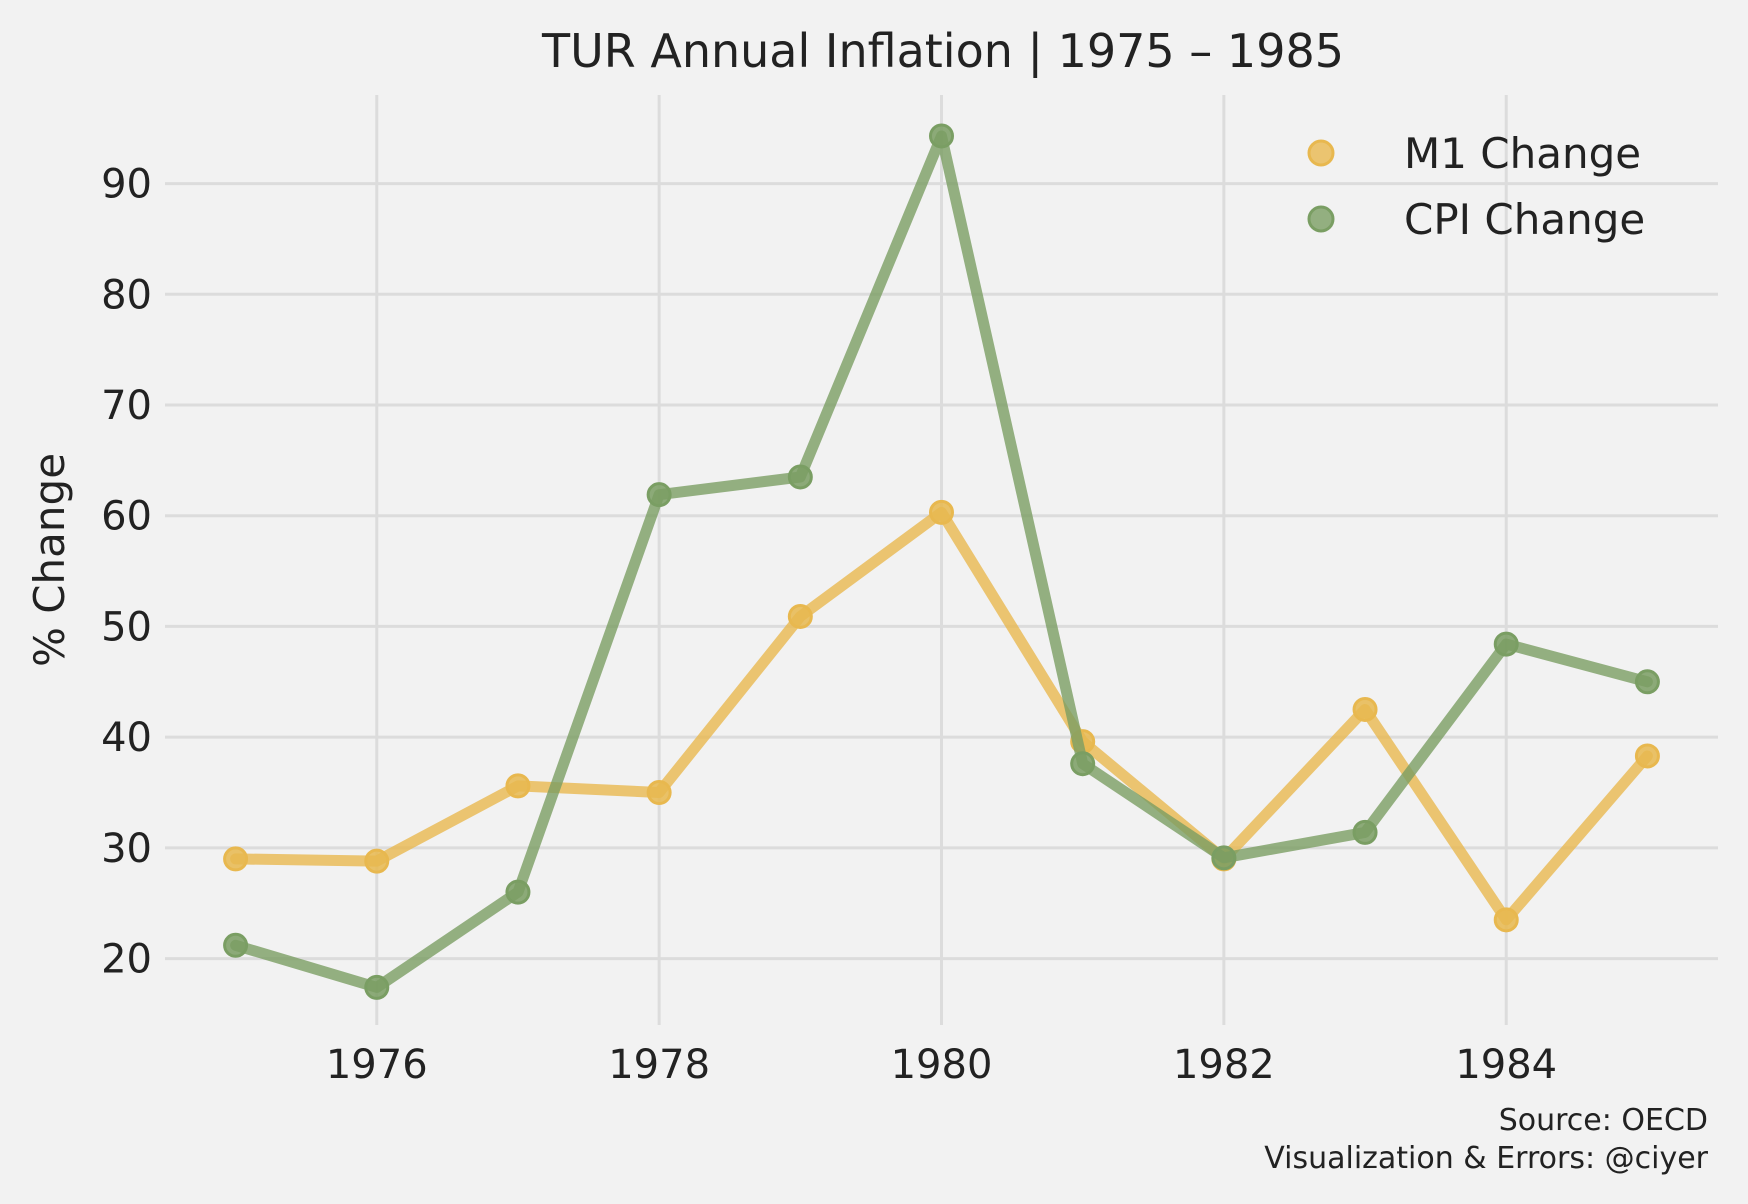 The width and height of the screenshot is (1748, 1204). I want to click on y-tick-label: 20, so click(126, 960).